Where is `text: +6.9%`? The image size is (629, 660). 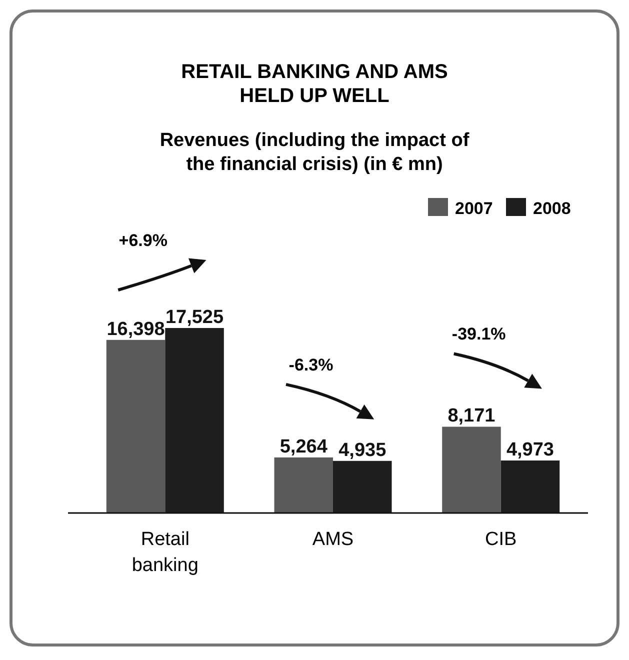
text: +6.9% is located at coordinates (143, 240).